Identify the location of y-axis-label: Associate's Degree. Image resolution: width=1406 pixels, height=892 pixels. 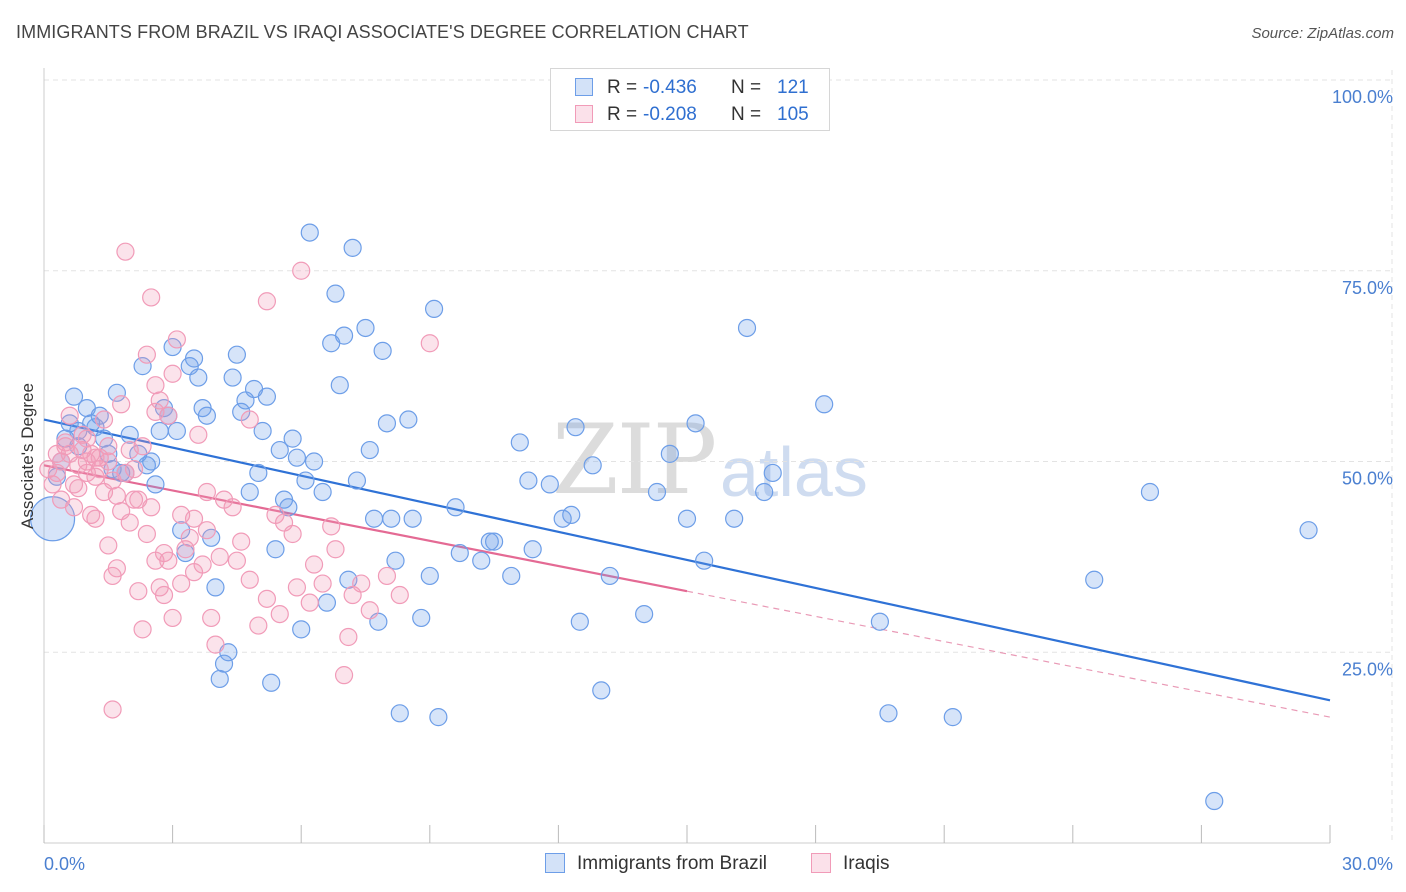
(27, 456).